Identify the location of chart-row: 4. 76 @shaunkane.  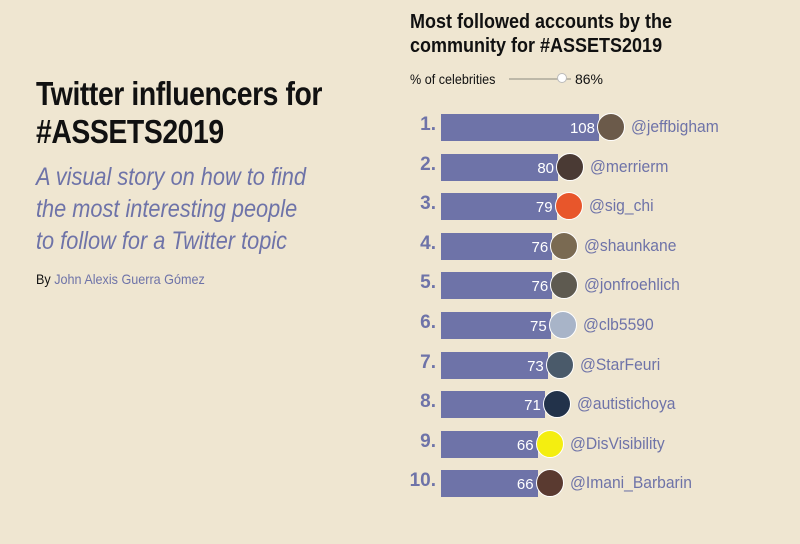
(600, 246).